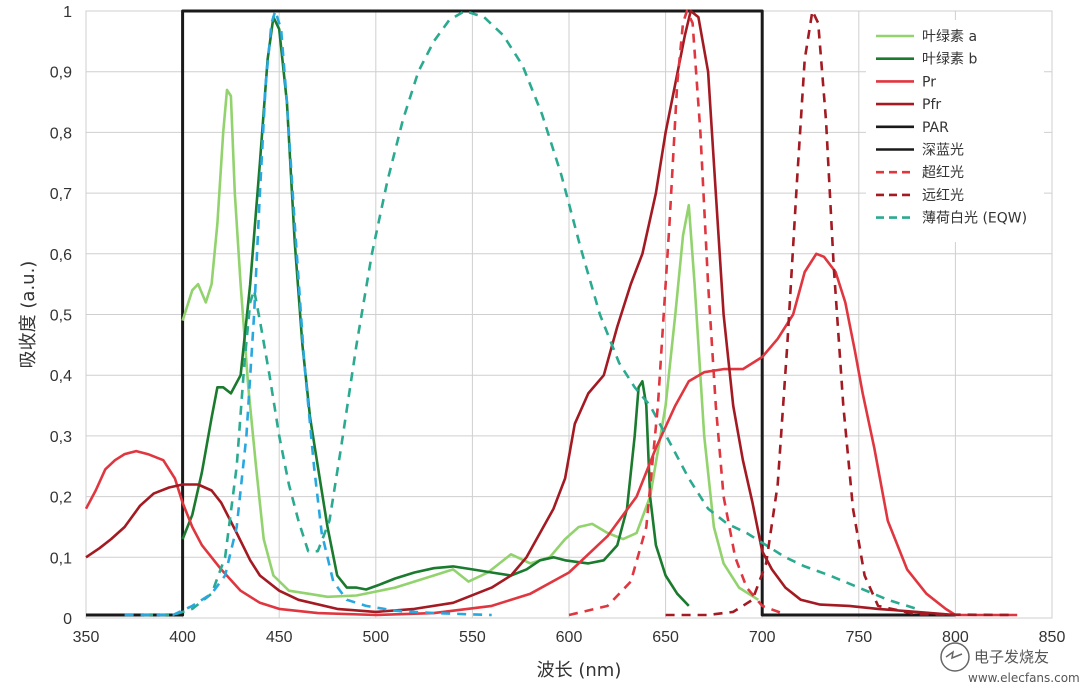 The height and width of the screenshot is (692, 1079). I want to click on y-tick-label: 0,2, so click(61, 498).